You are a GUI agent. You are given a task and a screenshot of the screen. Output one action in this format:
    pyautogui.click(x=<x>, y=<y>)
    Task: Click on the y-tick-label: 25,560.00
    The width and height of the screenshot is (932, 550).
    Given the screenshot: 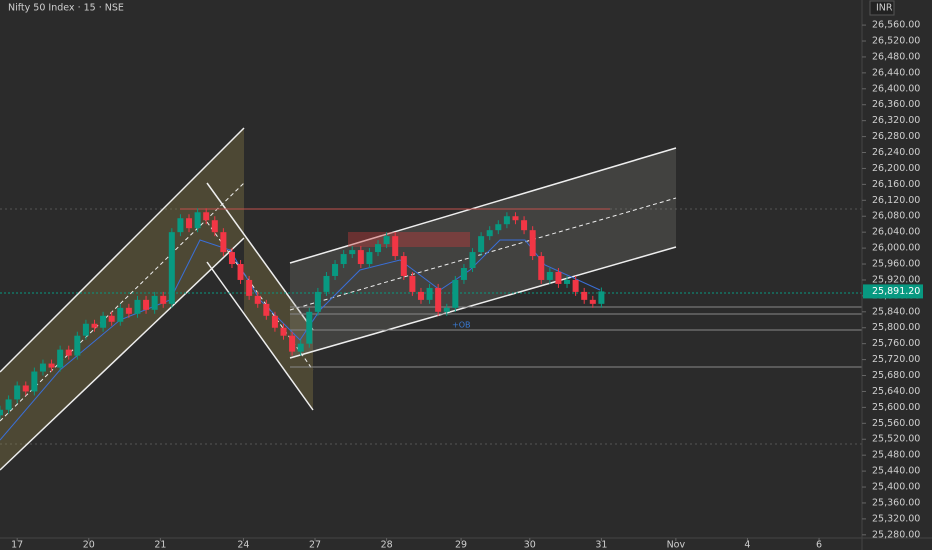 What is the action you would take?
    pyautogui.click(x=896, y=423)
    